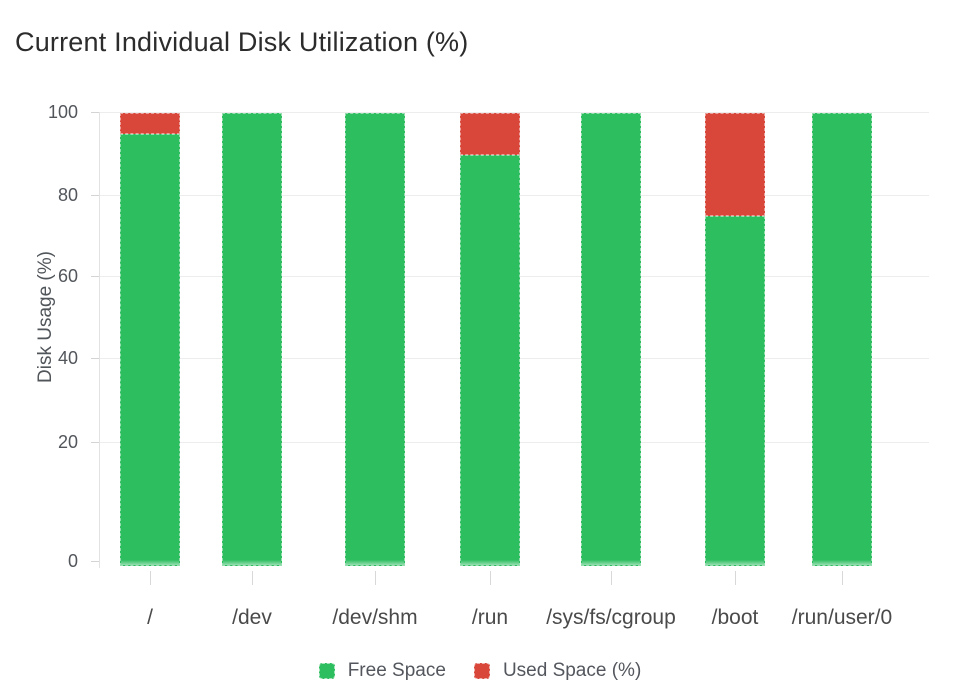  Describe the element at coordinates (67, 442) in the screenshot. I see `y-tick-label-20: 20` at that location.